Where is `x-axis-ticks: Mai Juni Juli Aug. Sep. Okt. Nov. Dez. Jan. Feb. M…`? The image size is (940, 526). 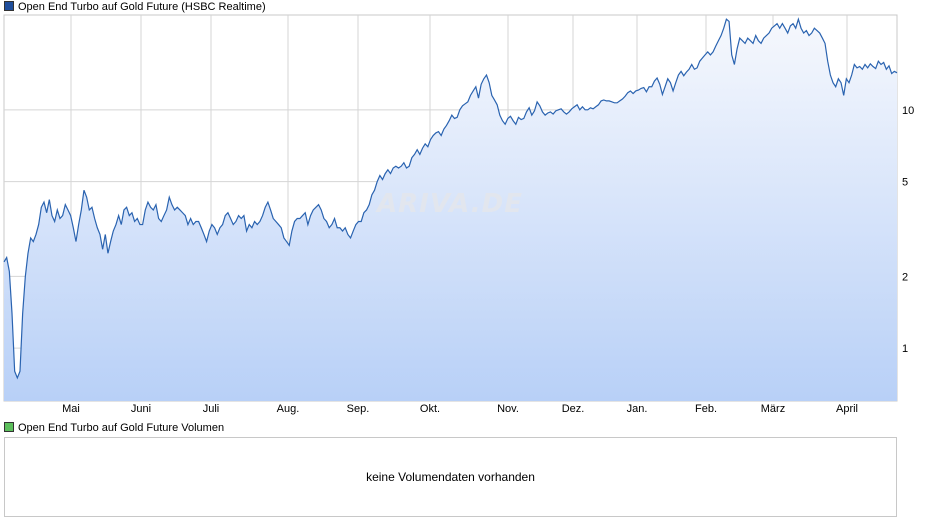
x-axis-ticks: Mai Juni Juli Aug. Sep. Okt. Nov. Dez. Jan. Feb. M… is located at coordinates (460, 409).